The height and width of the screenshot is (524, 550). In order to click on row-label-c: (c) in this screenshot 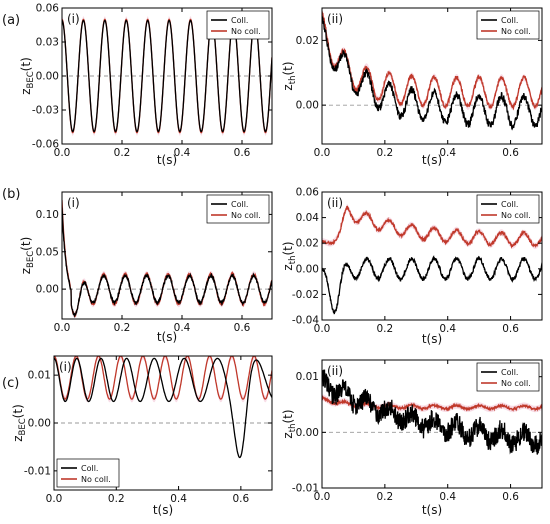, I will do `click(10, 383)`.